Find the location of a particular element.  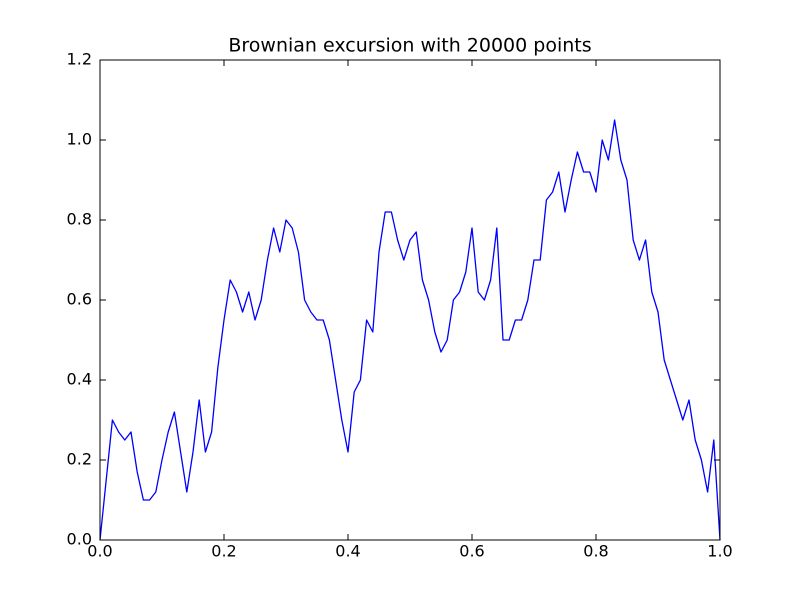

x-tick-label: 0.8 is located at coordinates (595, 551).